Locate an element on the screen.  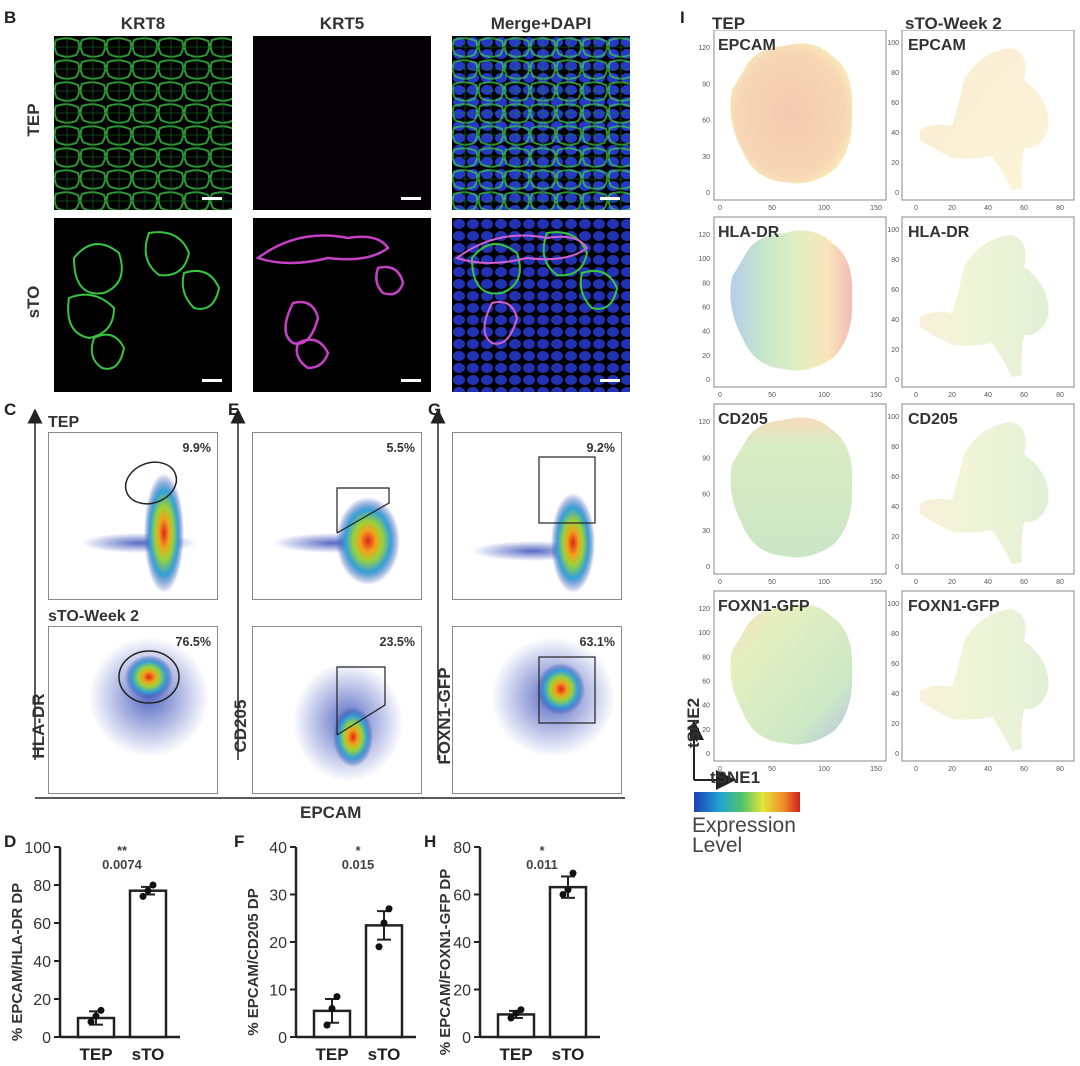
gate-percent: 5.5% is located at coordinates (401, 448).